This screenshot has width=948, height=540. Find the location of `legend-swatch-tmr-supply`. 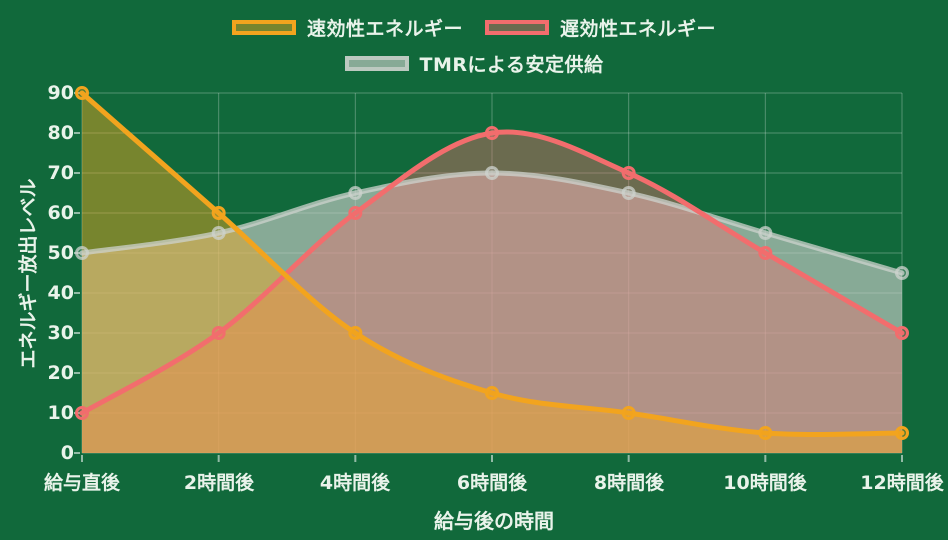

legend-swatch-tmr-supply is located at coordinates (376, 63).